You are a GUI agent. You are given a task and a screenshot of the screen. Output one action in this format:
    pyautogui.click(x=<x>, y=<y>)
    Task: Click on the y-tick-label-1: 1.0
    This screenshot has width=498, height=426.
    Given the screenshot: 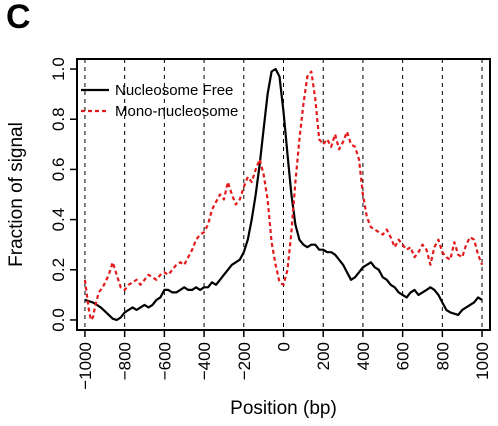 What is the action you would take?
    pyautogui.click(x=58, y=69)
    